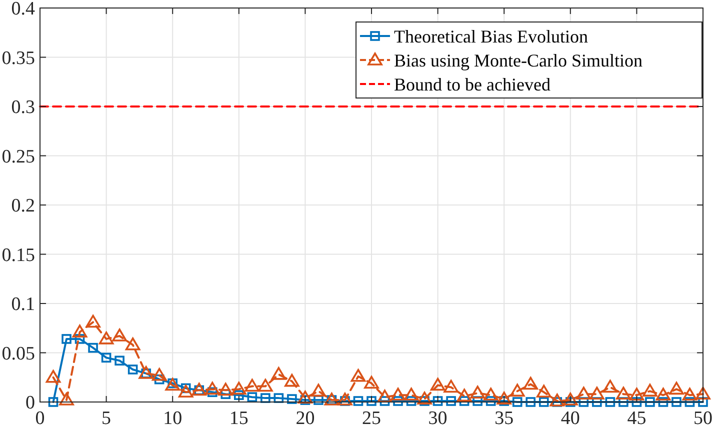 The image size is (717, 436). I want to click on legend-label: Theoretical Bias Evolution, so click(491, 36).